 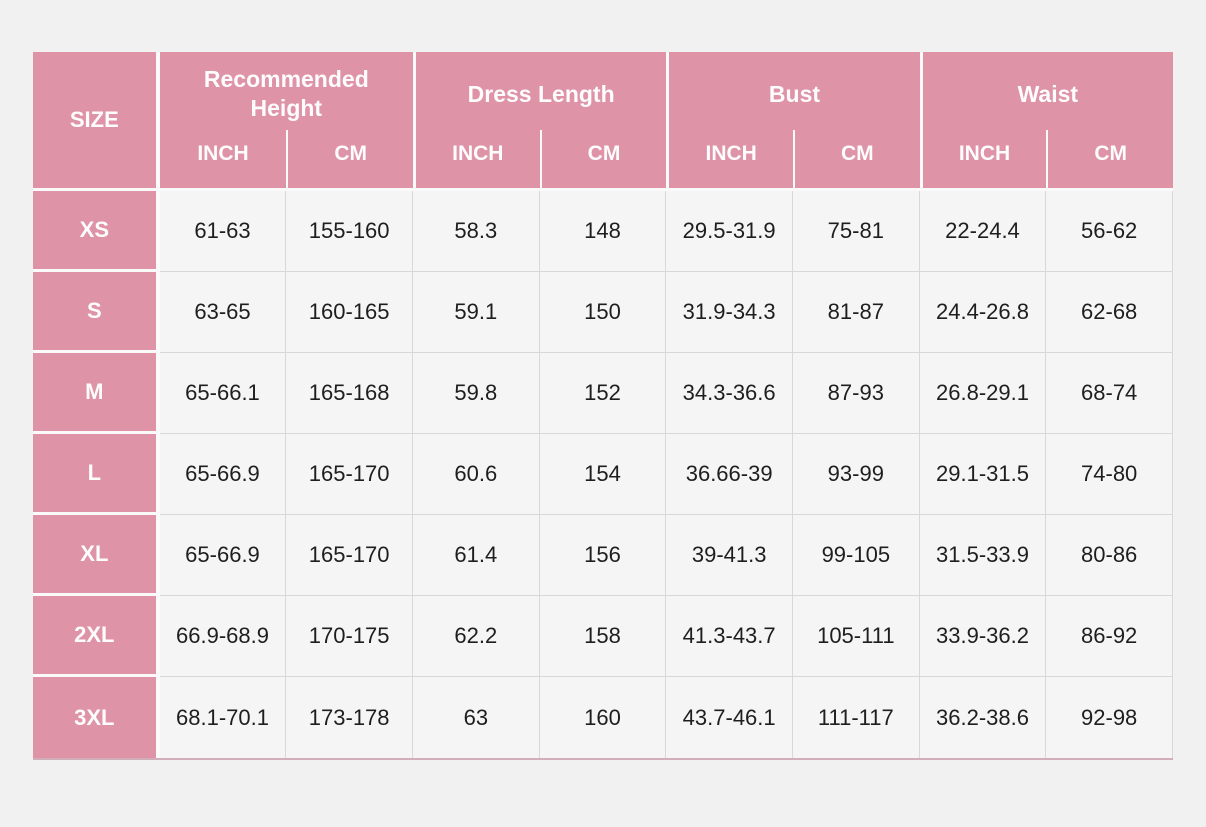 What do you see at coordinates (223, 717) in the screenshot?
I see `value-cell: 68.1-70.1` at bounding box center [223, 717].